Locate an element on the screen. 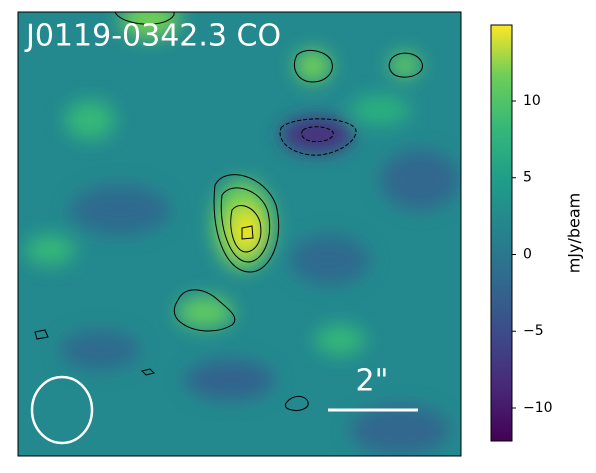 The image size is (596, 473). colorbar-tick-label: 5 is located at coordinates (527, 178).